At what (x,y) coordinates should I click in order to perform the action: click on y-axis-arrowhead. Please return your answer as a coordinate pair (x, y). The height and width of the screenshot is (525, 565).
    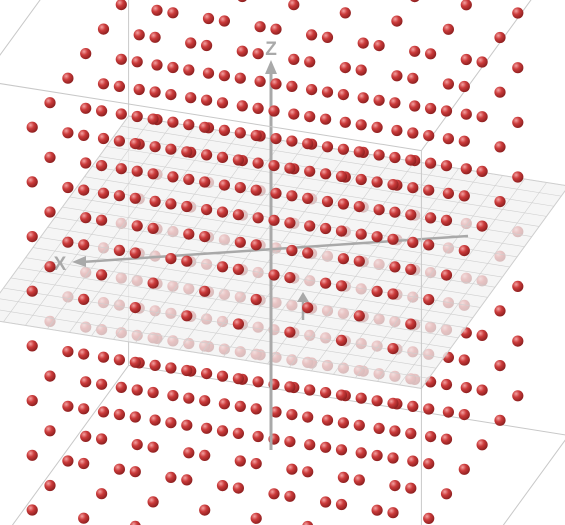
    Looking at the image, I should click on (303, 297).